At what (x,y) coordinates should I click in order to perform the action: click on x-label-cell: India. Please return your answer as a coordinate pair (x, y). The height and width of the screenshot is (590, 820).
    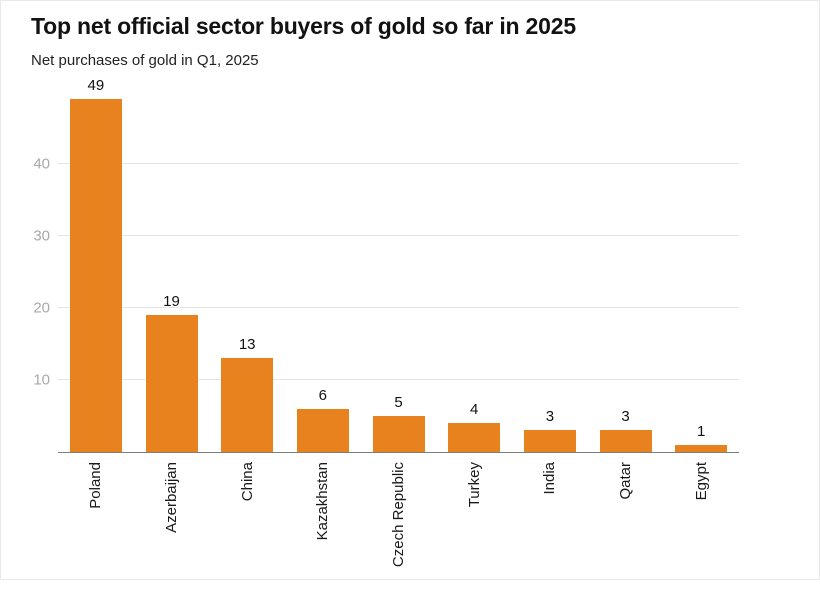
    Looking at the image, I should click on (550, 526).